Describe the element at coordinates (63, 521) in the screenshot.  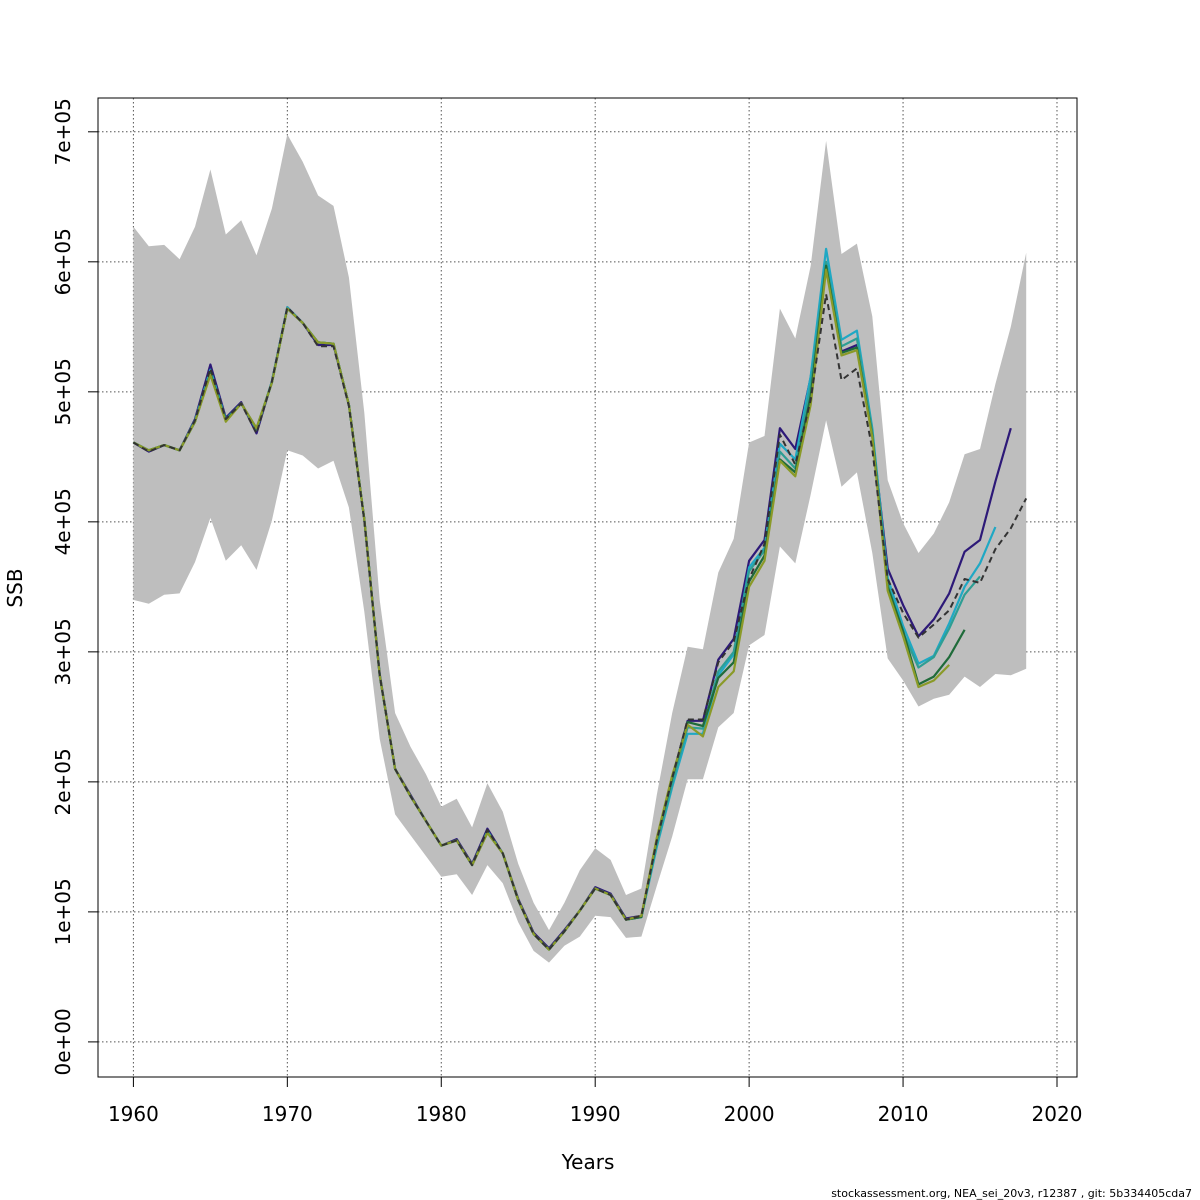
I see `y-tick-label: 4e+05` at that location.